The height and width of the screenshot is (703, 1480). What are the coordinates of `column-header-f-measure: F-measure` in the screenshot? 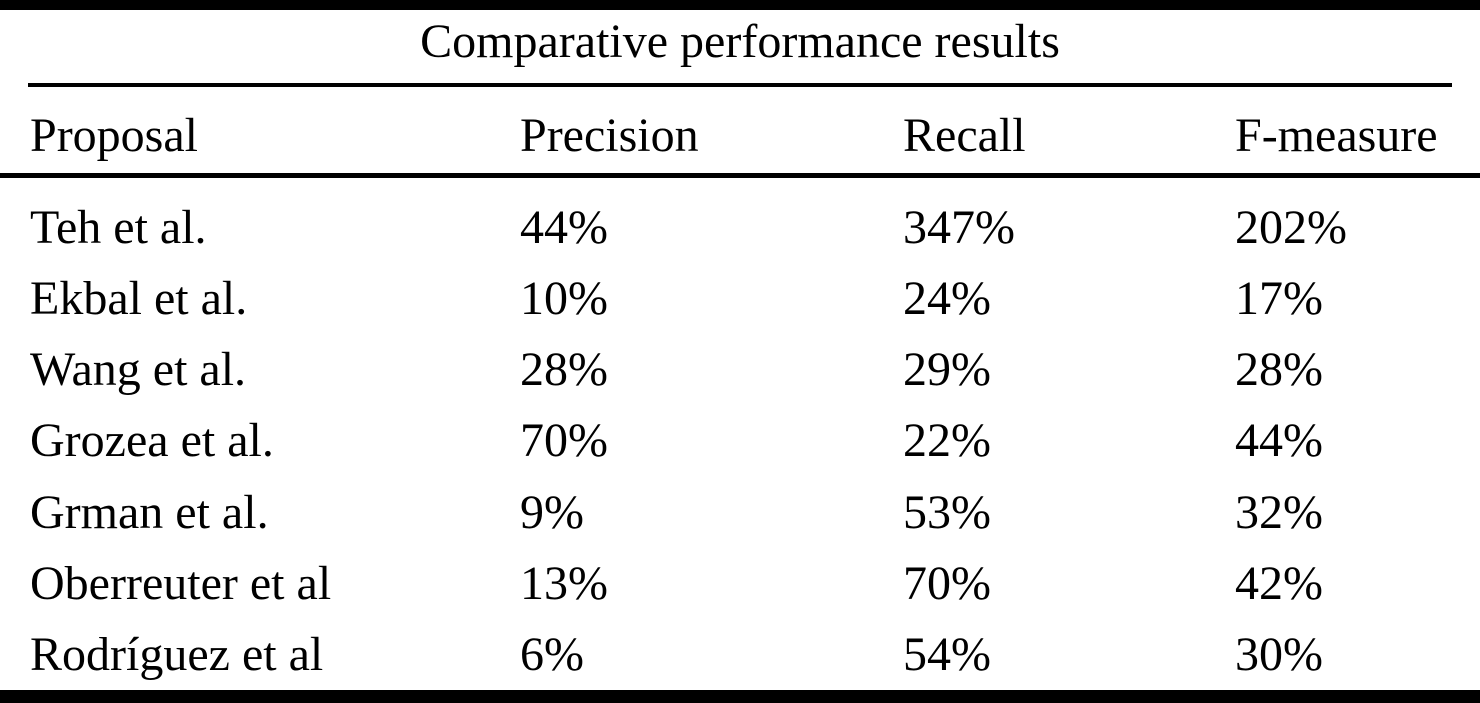 It's located at (1336, 135).